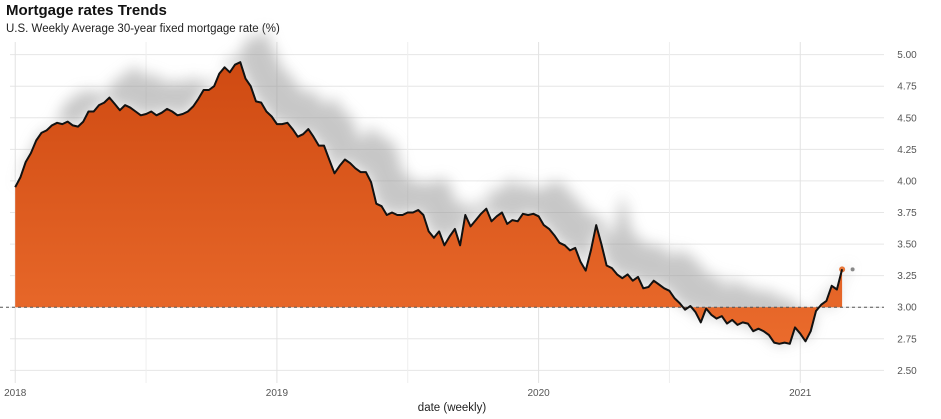  Describe the element at coordinates (907, 339) in the screenshot. I see `y-tick-label: 2.75` at that location.